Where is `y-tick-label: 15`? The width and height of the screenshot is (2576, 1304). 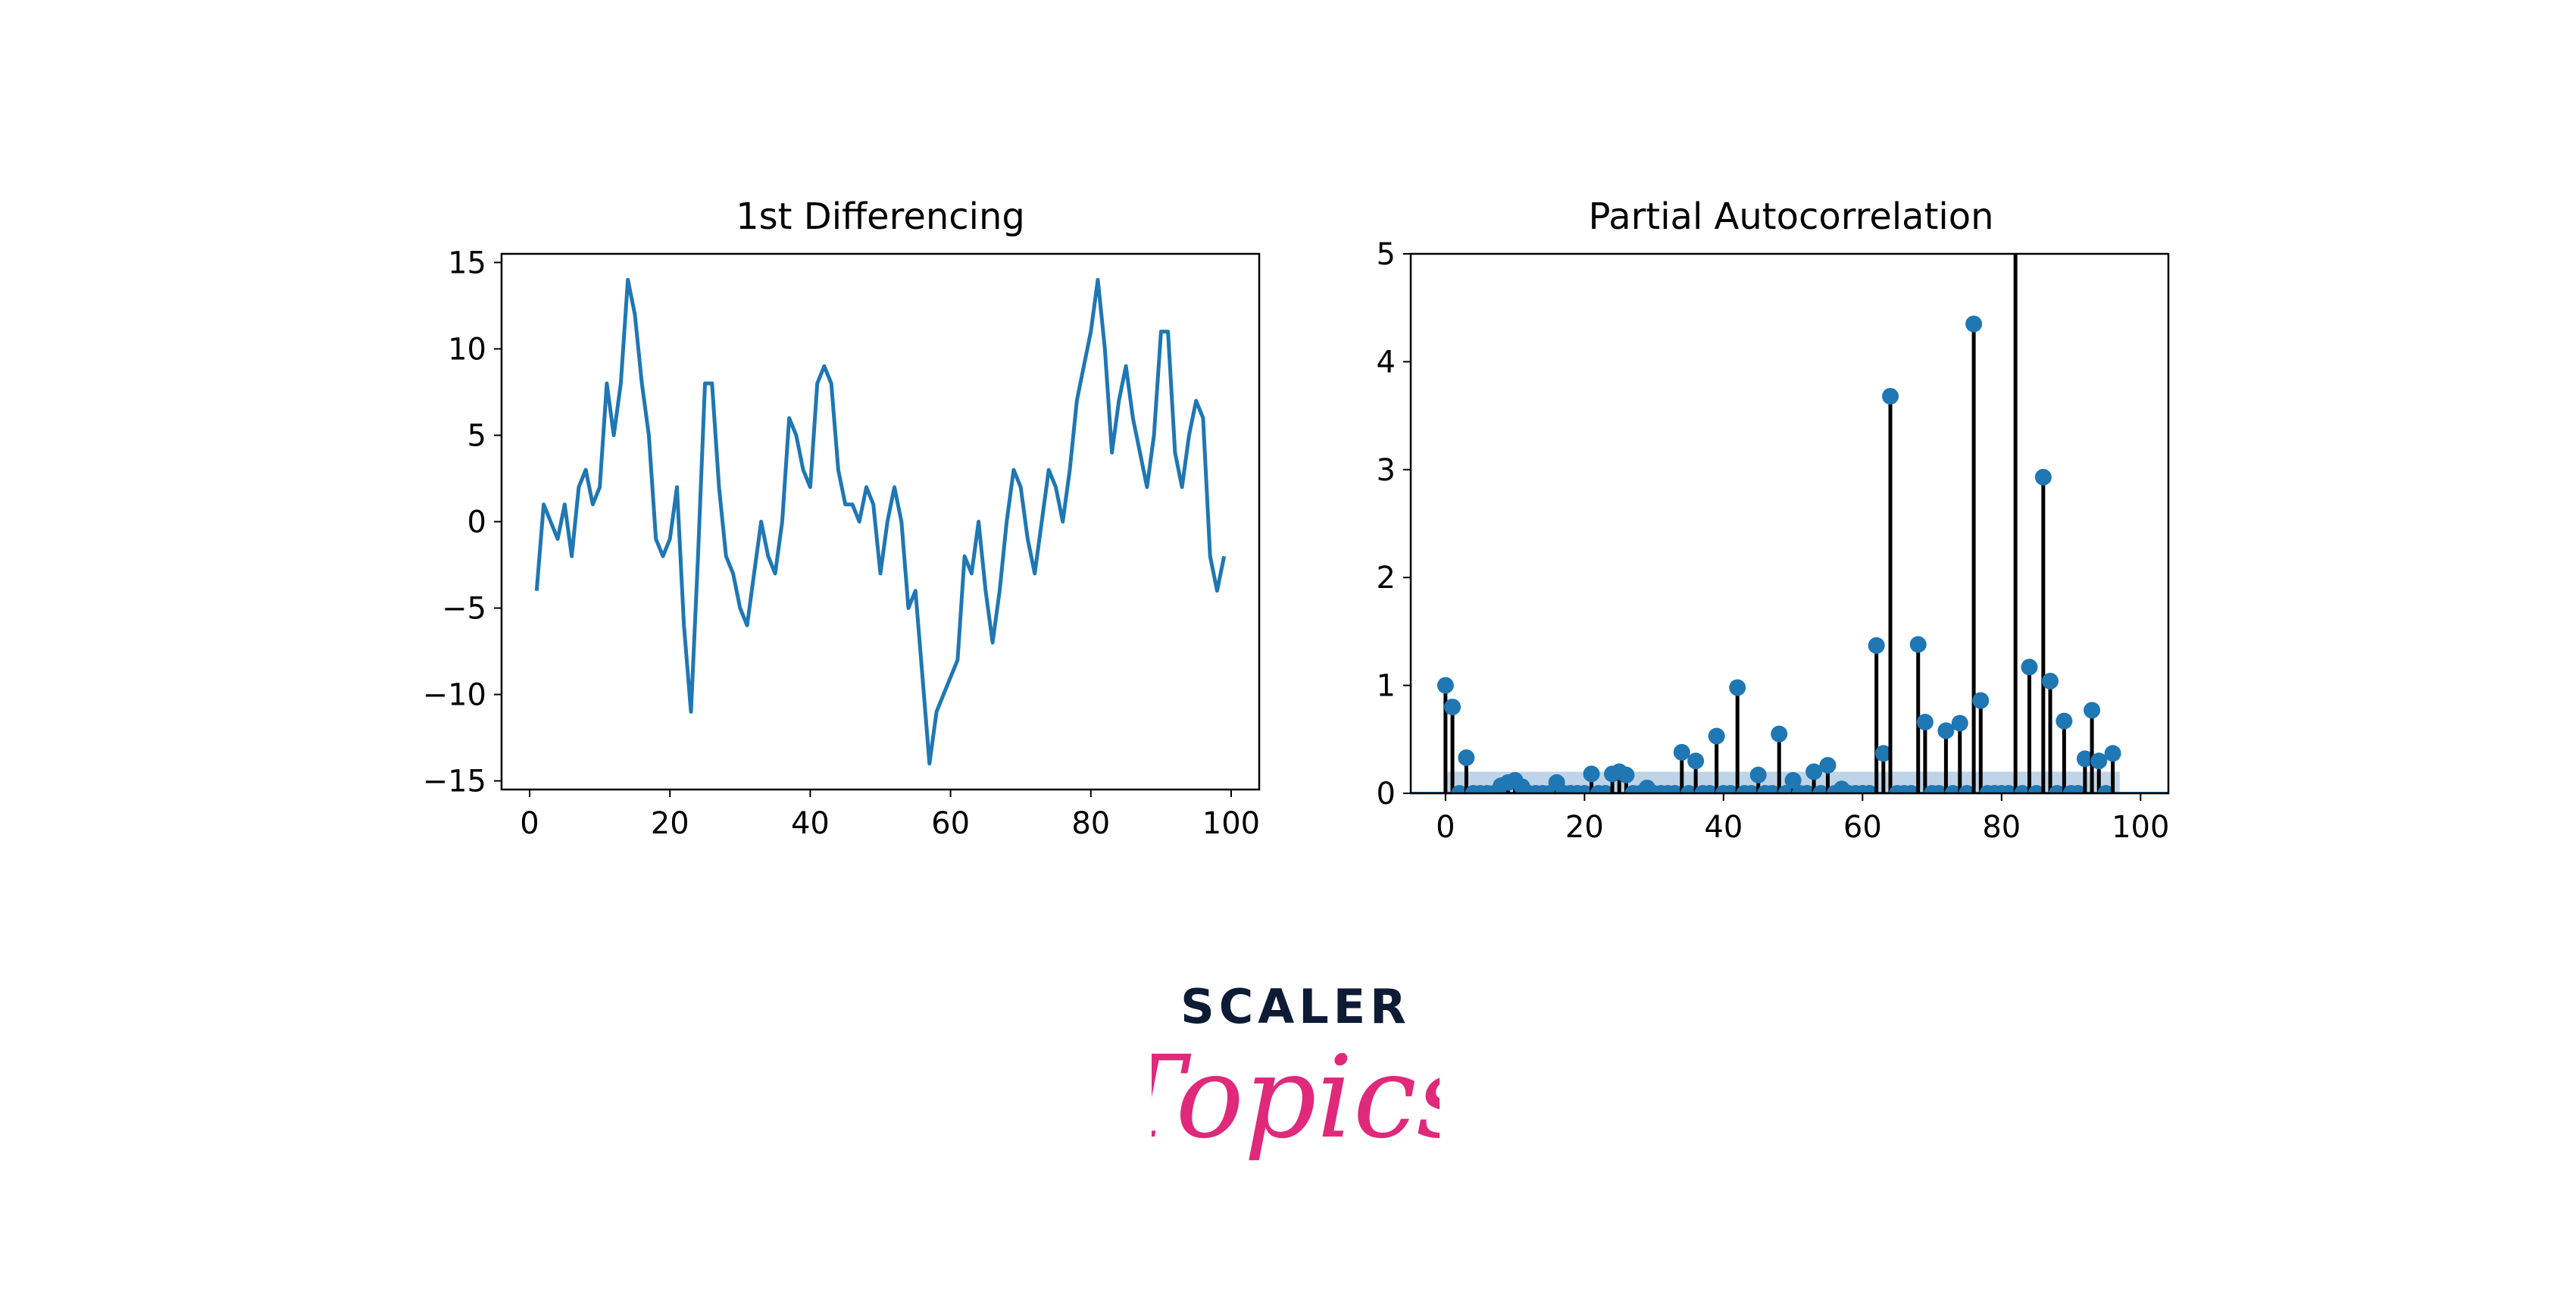
y-tick-label: 15 is located at coordinates (467, 262).